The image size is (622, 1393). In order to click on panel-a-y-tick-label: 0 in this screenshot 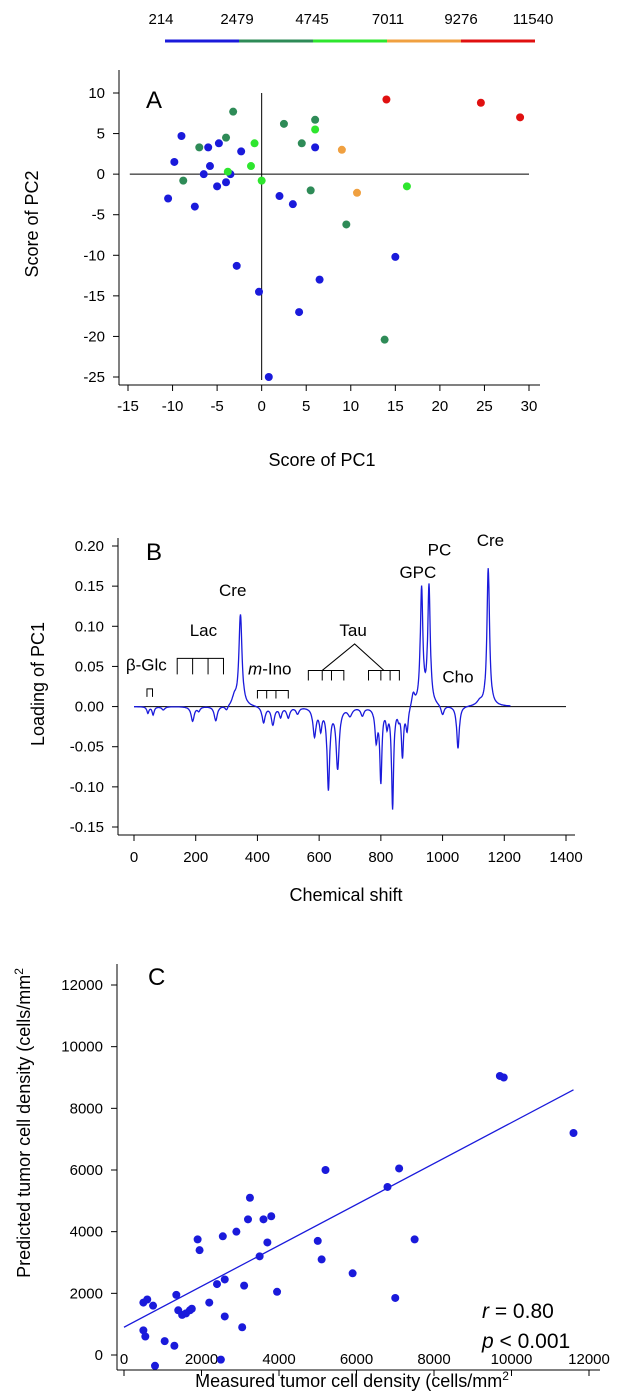, I will do `click(101, 174)`.